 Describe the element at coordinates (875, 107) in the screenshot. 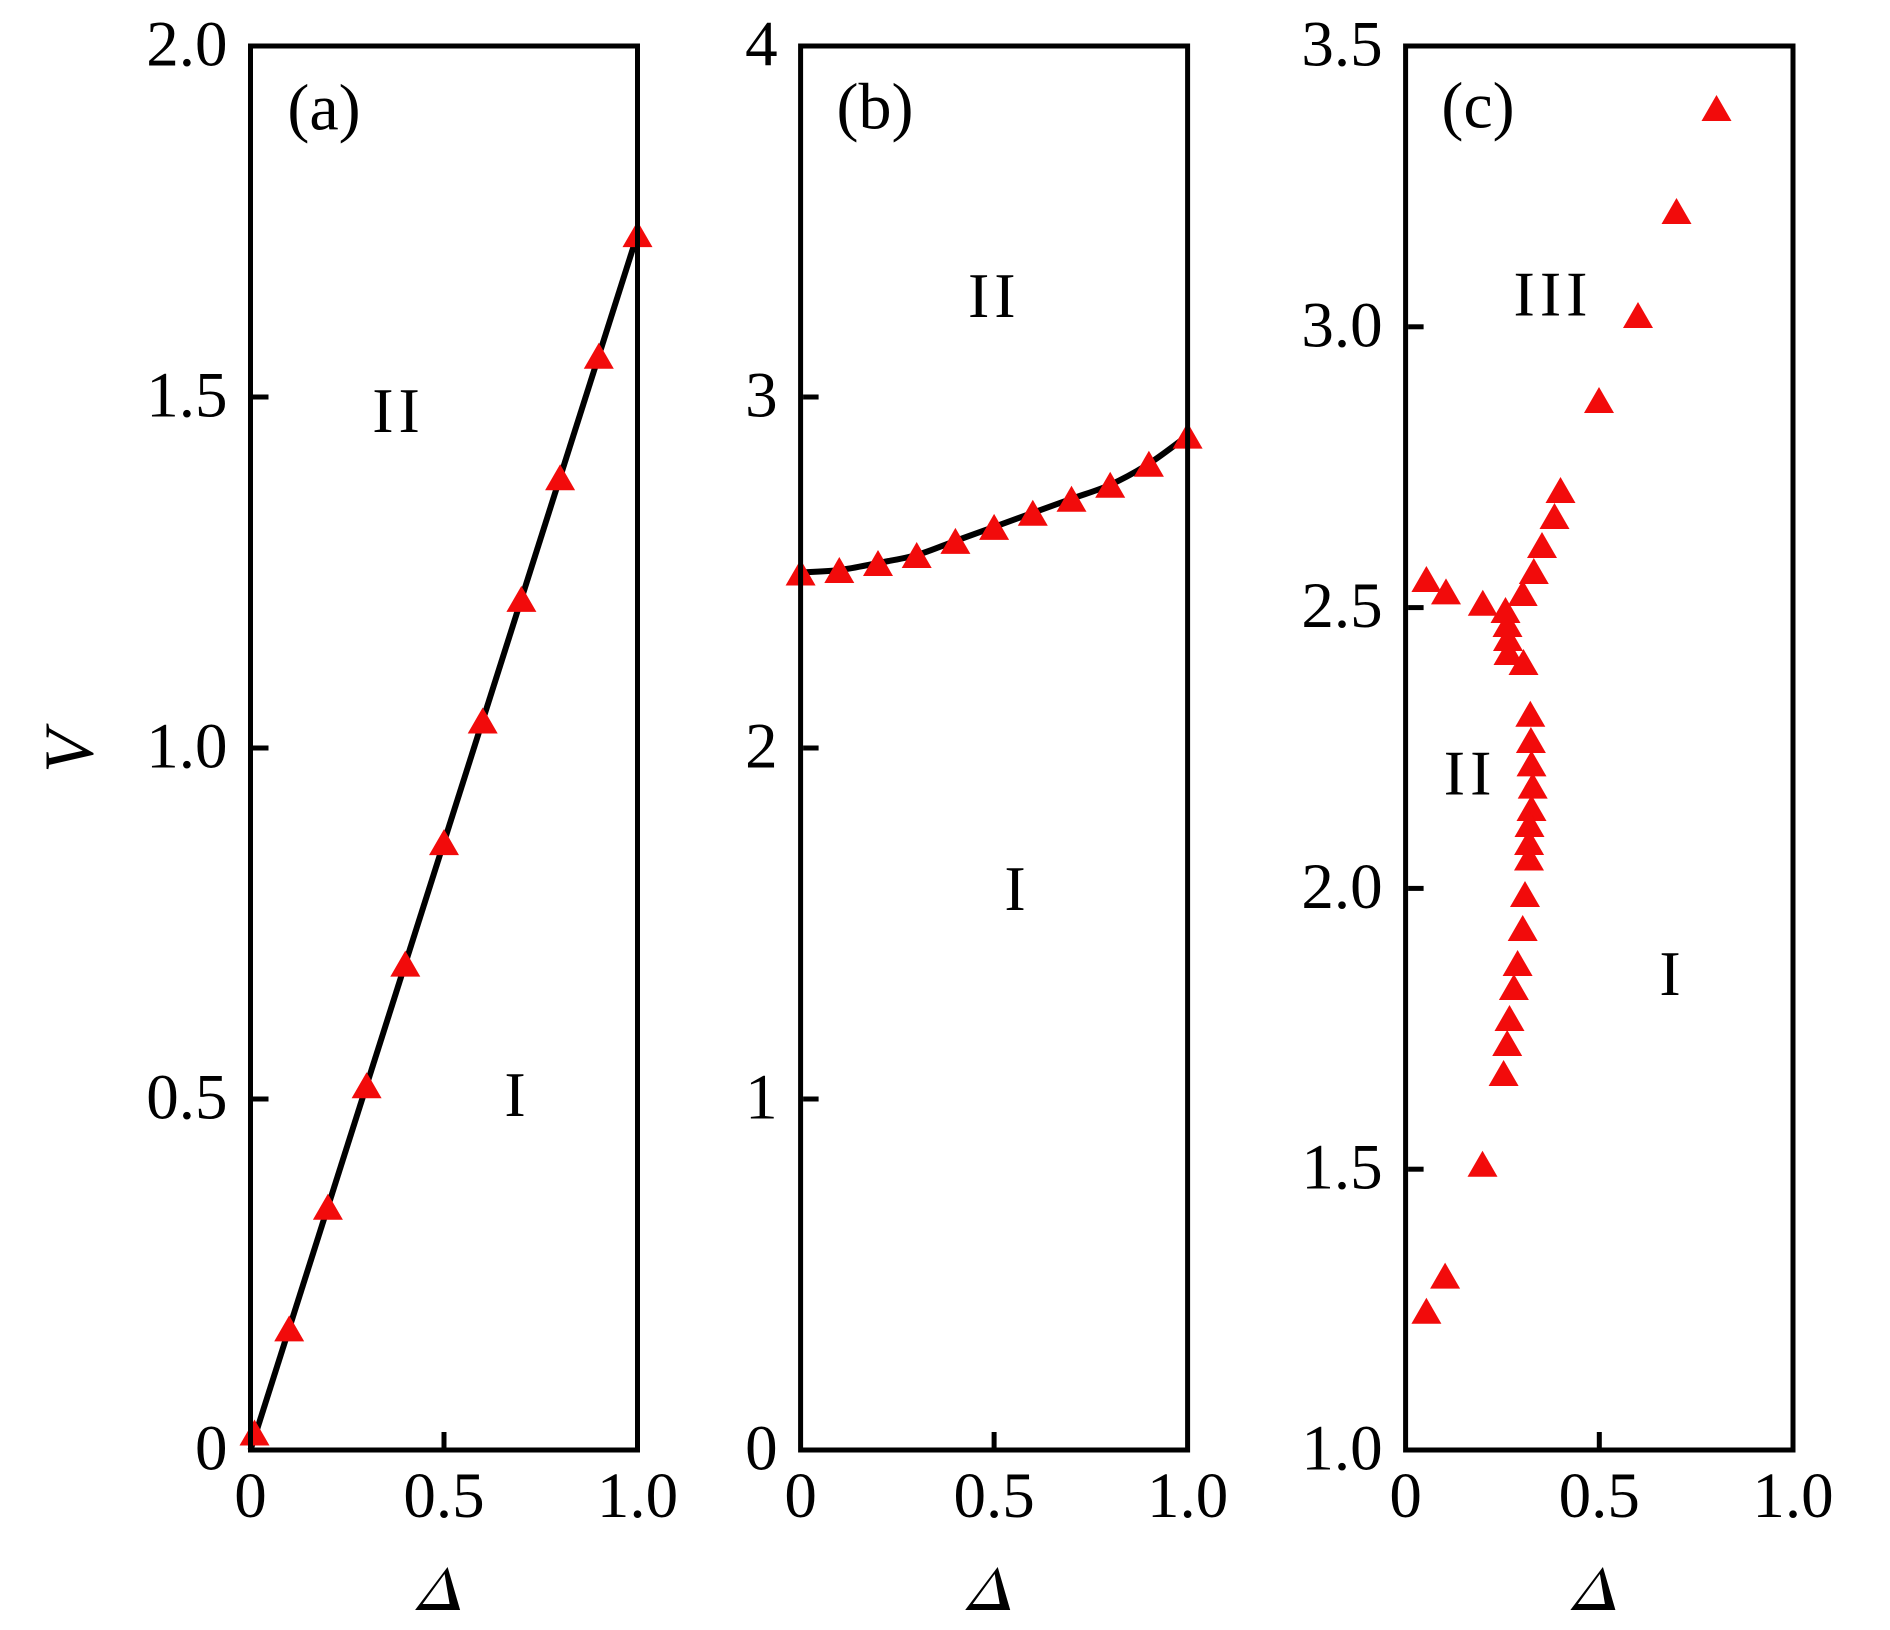

I see `svg-text: (b)` at that location.